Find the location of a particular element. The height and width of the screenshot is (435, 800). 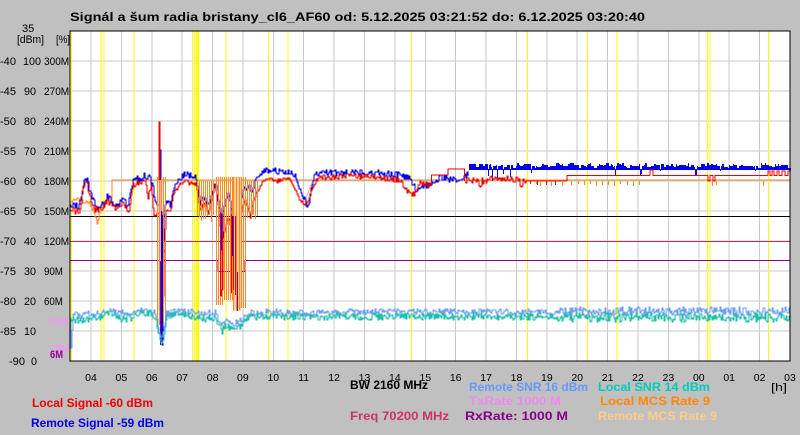

svg-text: 40 is located at coordinates (30, 242).